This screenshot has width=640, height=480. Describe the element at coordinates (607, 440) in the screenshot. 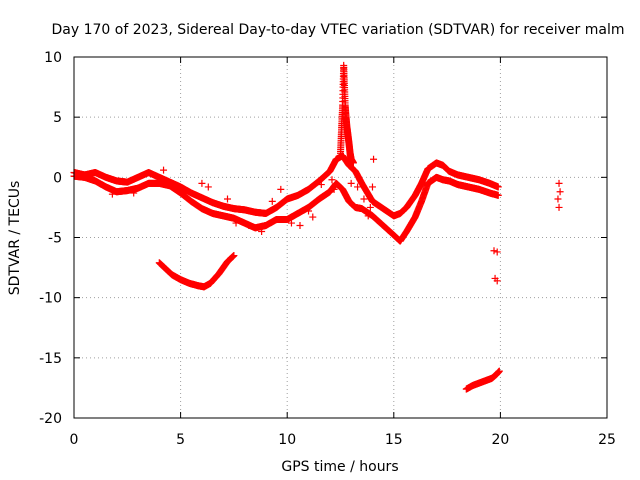

I see `x-tick-label: 25` at that location.